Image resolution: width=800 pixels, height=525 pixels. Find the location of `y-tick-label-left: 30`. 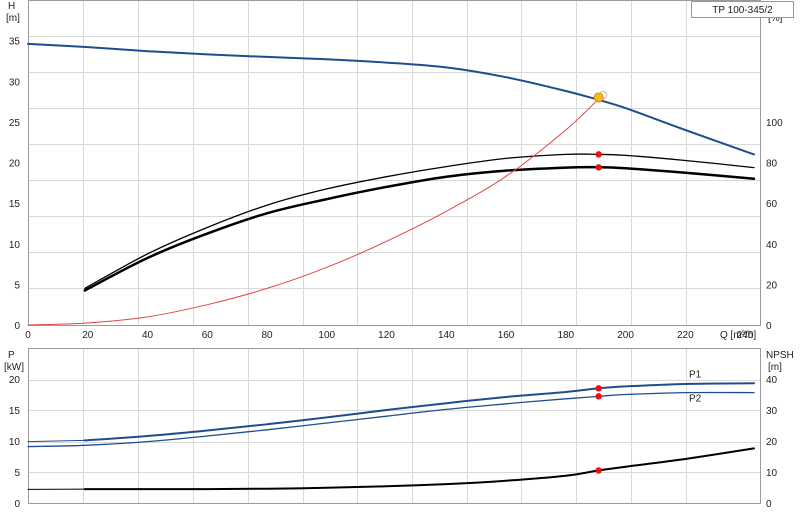

y-tick-label-left: 30 is located at coordinates (15, 82).